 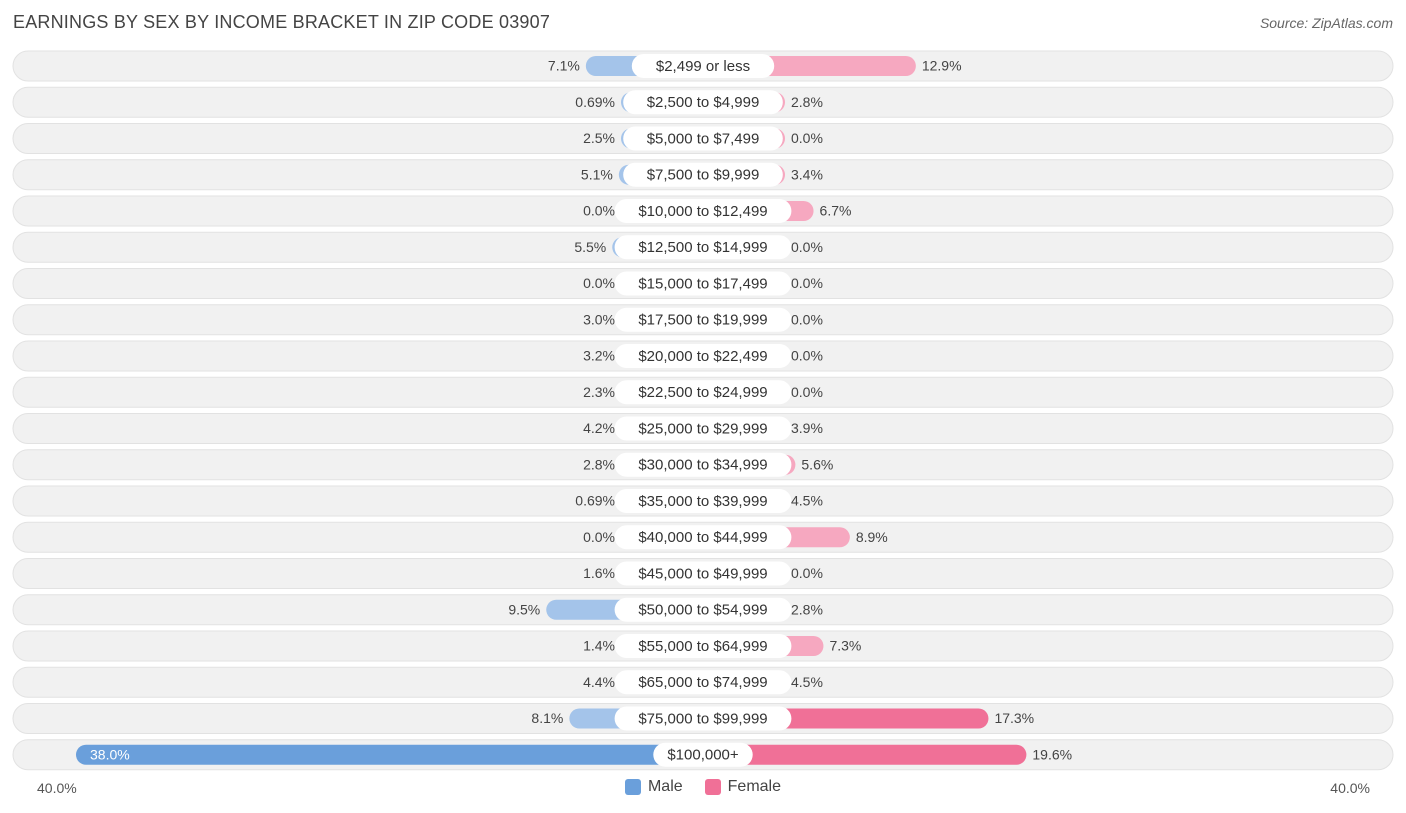 I want to click on male-value-label: 2.3%, so click(x=599, y=392).